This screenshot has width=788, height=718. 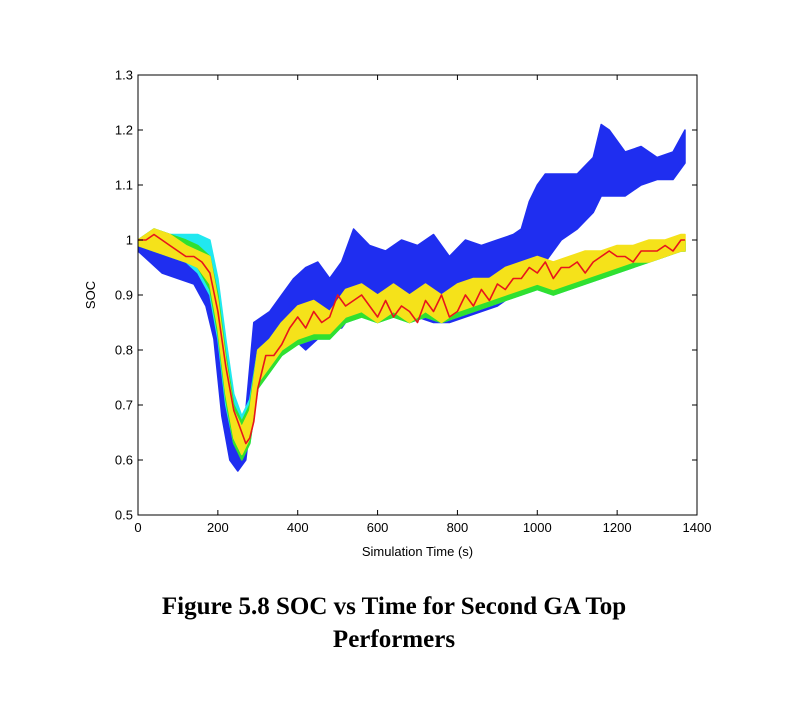 I want to click on figure-caption-line-1: Figure 5.8 SOC vs Time for Second GA Top, so click(x=394, y=606).